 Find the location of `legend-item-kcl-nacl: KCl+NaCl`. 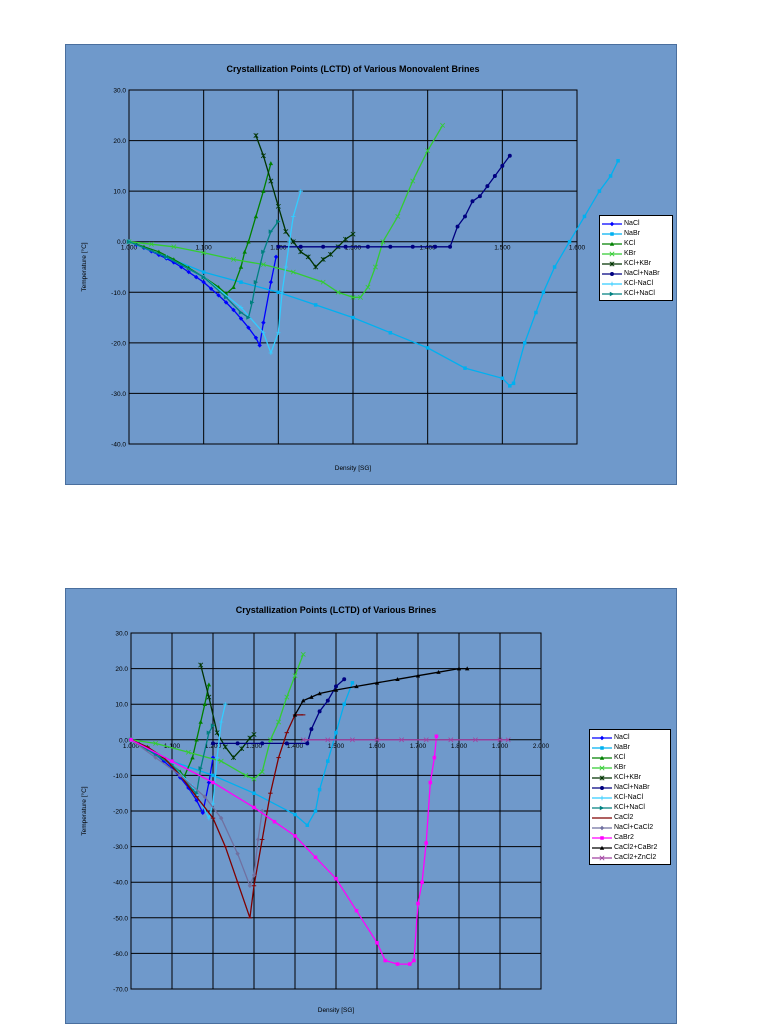

legend-item-kcl-nacl: KCl+NaCl is located at coordinates (630, 808).